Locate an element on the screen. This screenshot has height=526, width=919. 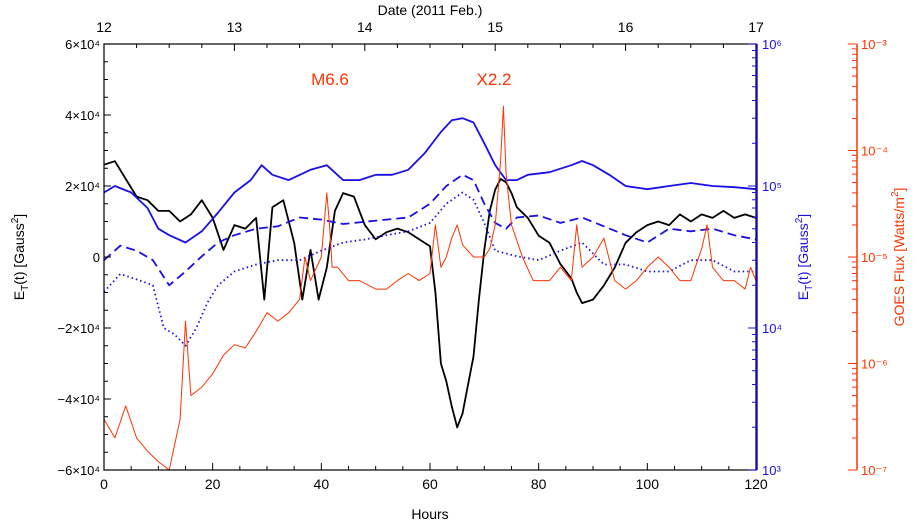
y-right-tick-label: 10⁻⁴ is located at coordinates (874, 151).